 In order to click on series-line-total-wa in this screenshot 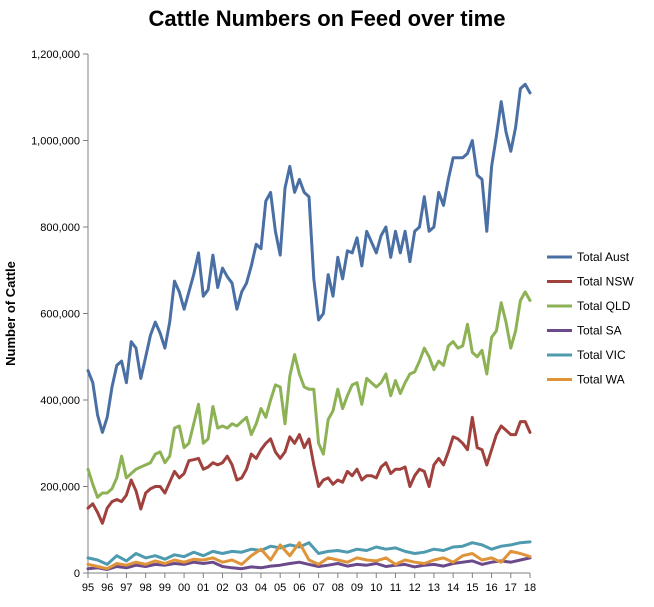, I will do `click(309, 556)`.